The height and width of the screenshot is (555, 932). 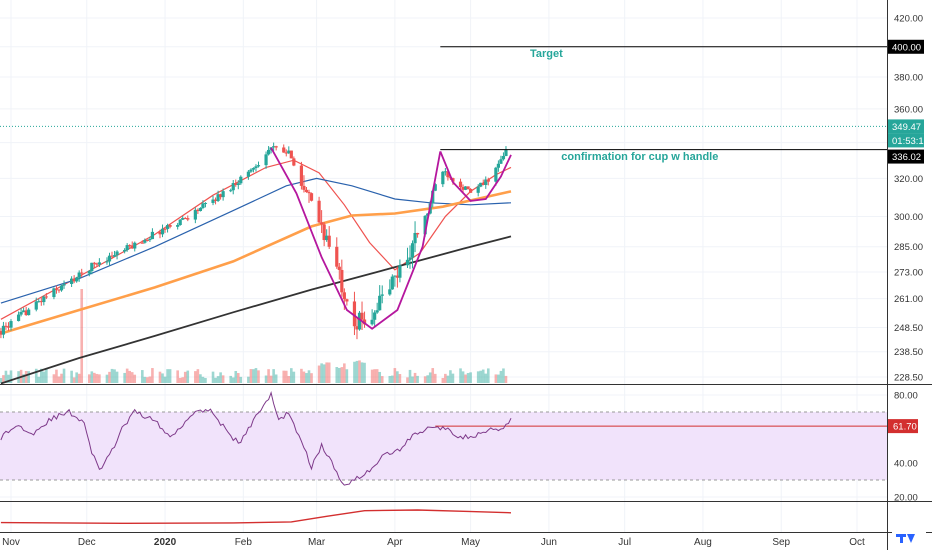 I want to click on target-price-tag-box, so click(x=906, y=46).